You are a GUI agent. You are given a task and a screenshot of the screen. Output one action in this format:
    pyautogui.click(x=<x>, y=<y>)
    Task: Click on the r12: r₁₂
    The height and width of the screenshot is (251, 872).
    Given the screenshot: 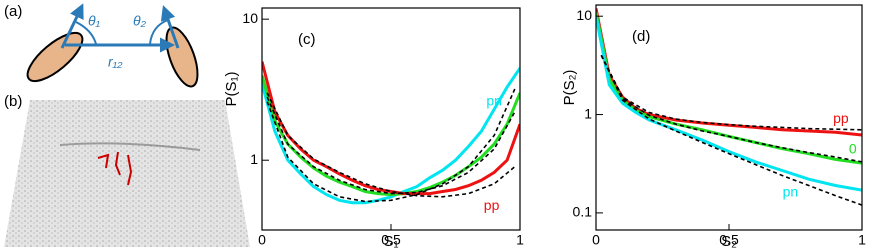 What is the action you would take?
    pyautogui.click(x=115, y=62)
    